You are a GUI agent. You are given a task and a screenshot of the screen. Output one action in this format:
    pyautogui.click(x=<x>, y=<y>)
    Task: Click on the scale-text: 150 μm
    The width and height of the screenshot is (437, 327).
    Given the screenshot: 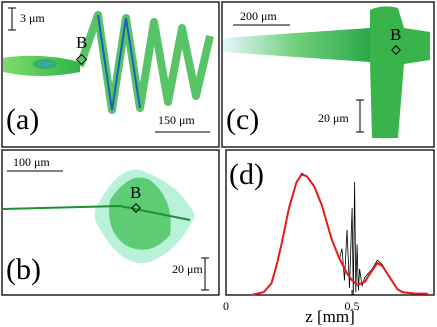 What is the action you would take?
    pyautogui.click(x=176, y=120)
    